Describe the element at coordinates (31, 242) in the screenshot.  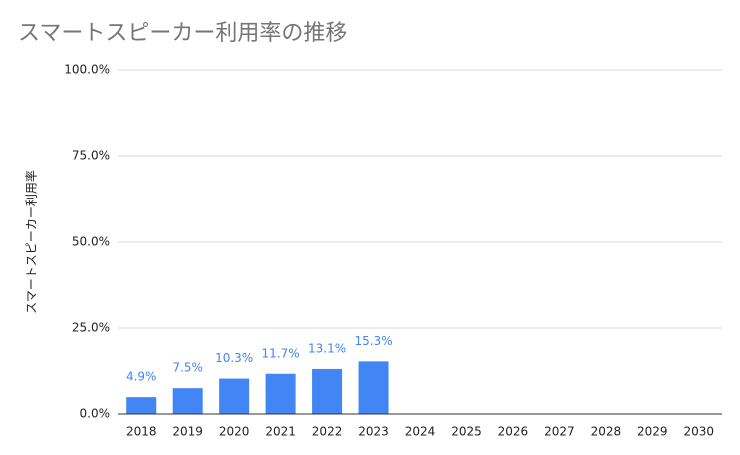
I see `y-axis-title: スマートスピーカー利用率` at that location.